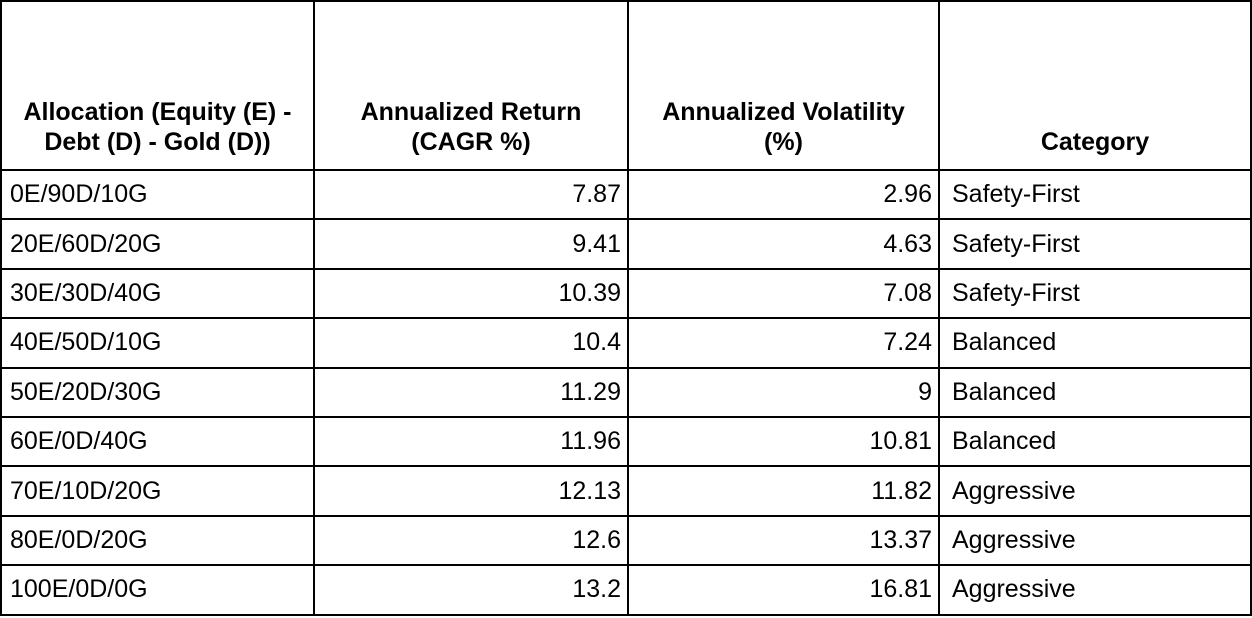 The width and height of the screenshot is (1252, 618). Describe the element at coordinates (471, 85) in the screenshot. I see `header-cell-annualized-return: Annualized Return (CAGR %)` at that location.